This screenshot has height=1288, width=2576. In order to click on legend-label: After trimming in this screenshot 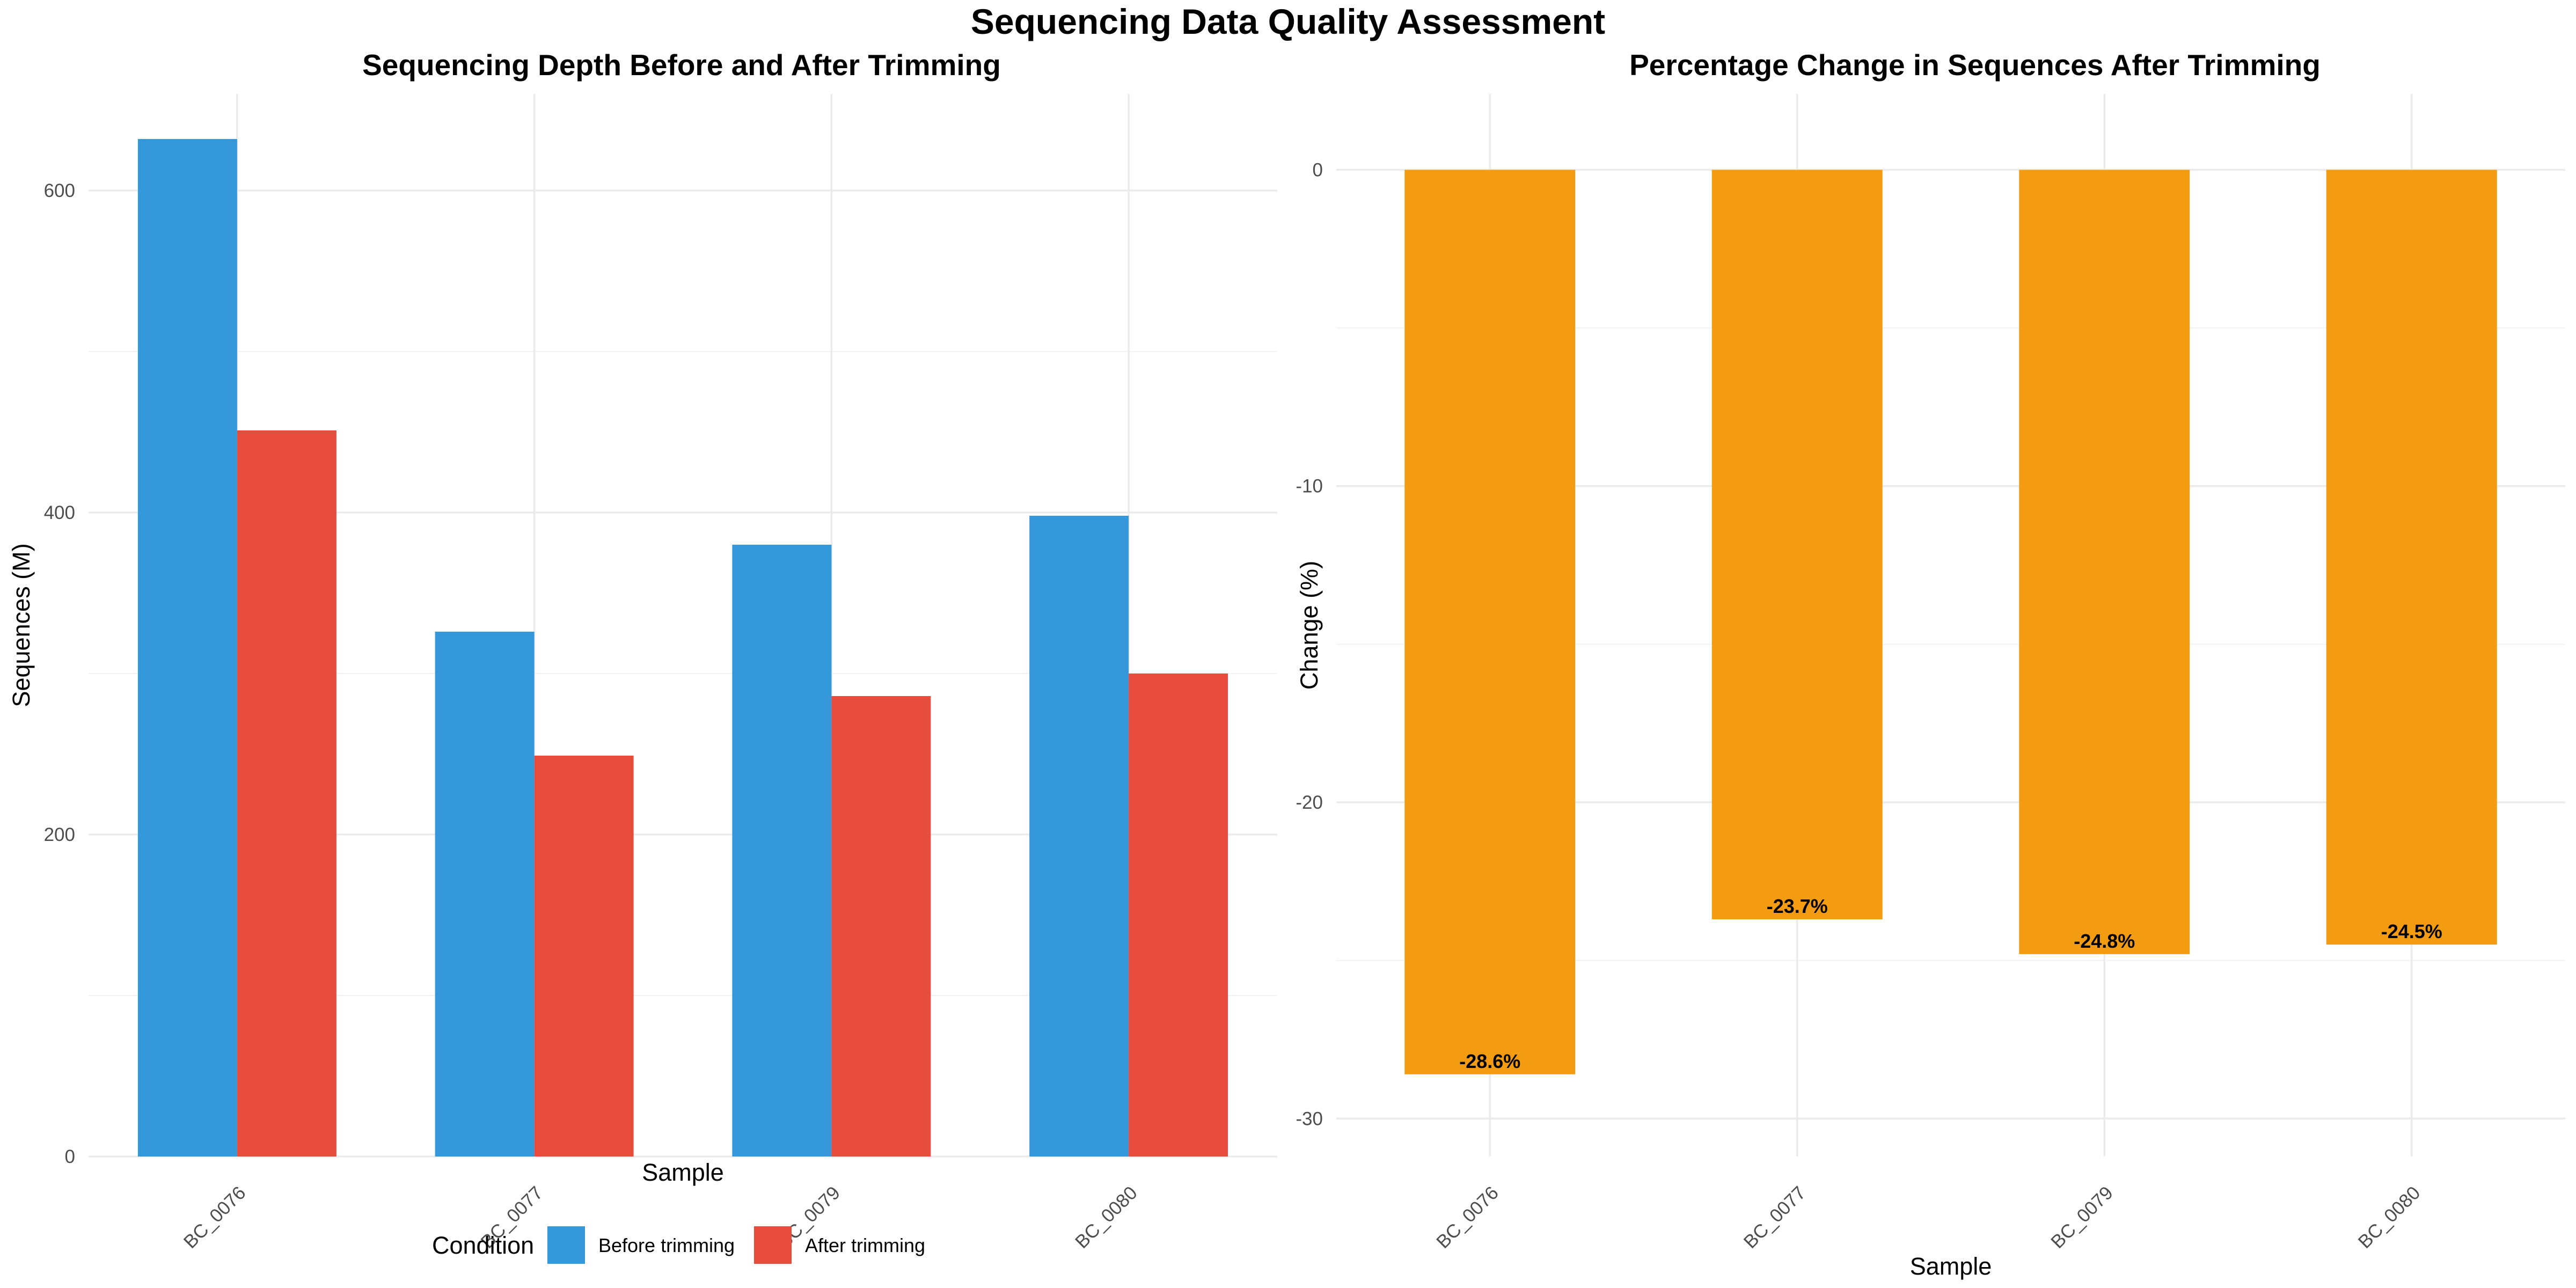, I will do `click(865, 1245)`.